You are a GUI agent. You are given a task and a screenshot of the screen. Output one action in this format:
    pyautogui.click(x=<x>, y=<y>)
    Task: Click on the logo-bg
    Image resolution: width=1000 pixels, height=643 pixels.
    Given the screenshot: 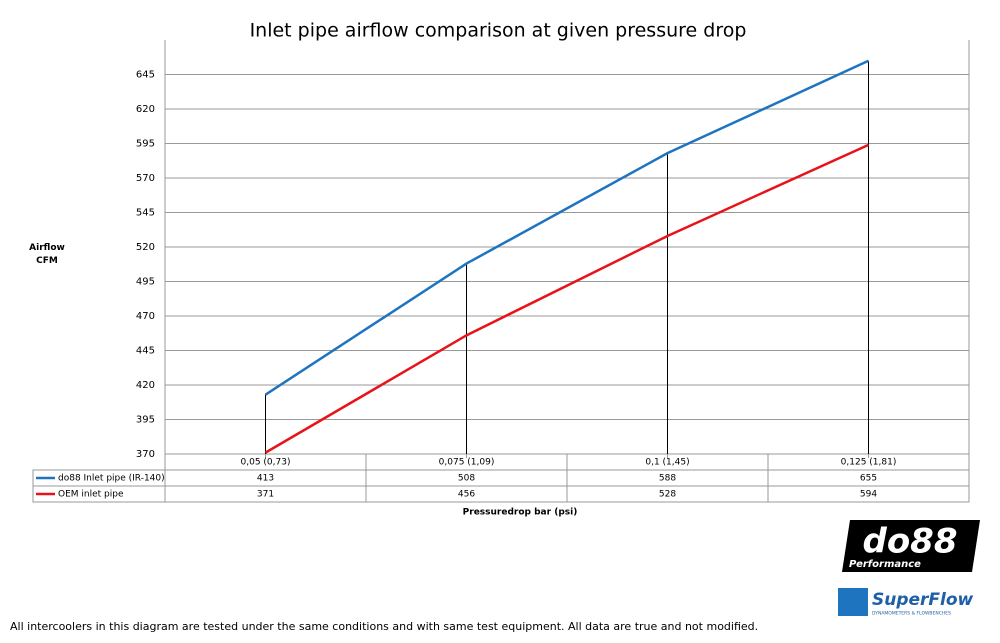 What is the action you would take?
    pyautogui.click(x=911, y=546)
    